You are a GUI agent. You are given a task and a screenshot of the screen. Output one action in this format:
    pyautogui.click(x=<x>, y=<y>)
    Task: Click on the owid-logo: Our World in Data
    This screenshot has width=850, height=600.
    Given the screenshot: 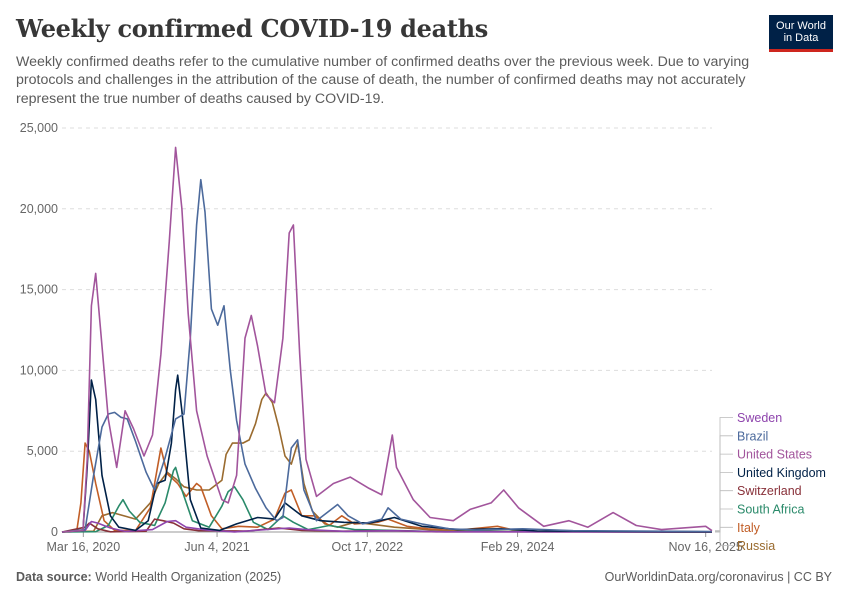 What is the action you would take?
    pyautogui.click(x=801, y=33)
    